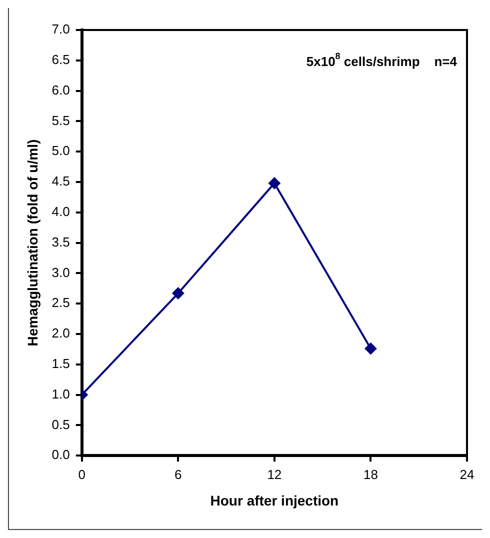 The width and height of the screenshot is (490, 538). I want to click on x-tick-label: 18, so click(370, 474).